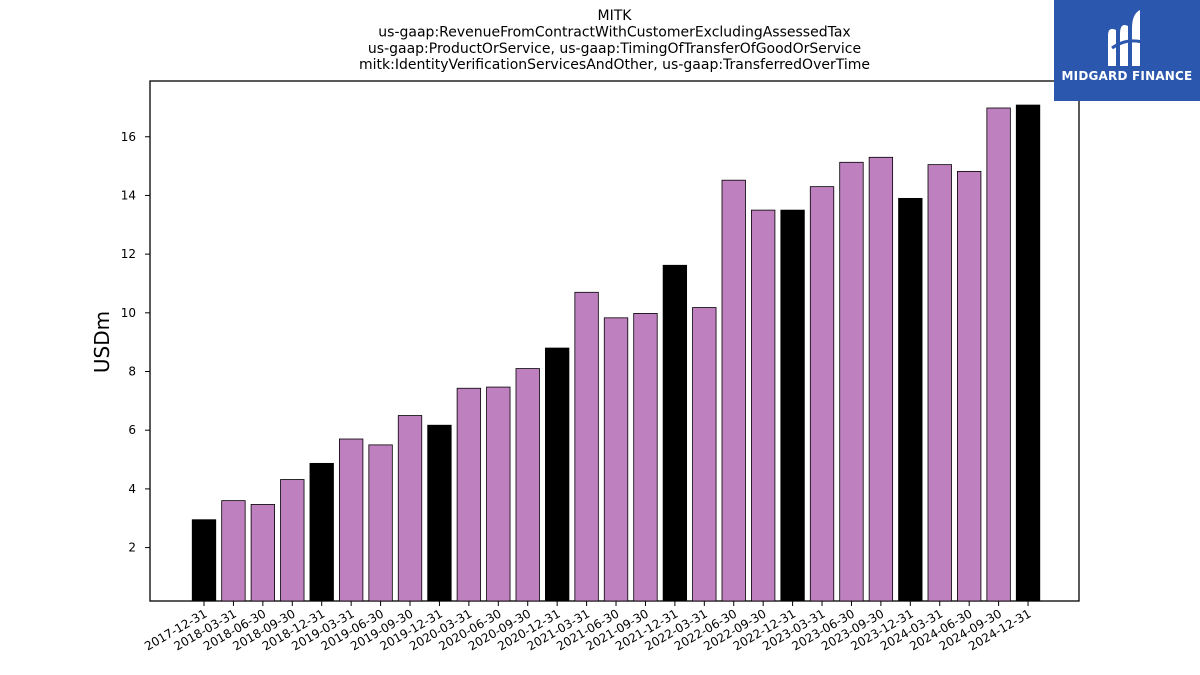  What do you see at coordinates (615, 16) in the screenshot?
I see `chart-title-line: MITK` at bounding box center [615, 16].